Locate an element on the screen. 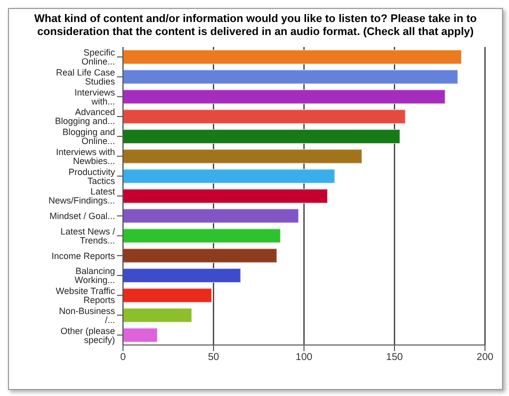 The image size is (509, 396). y-tick-label: Income Reports is located at coordinates (83, 255).